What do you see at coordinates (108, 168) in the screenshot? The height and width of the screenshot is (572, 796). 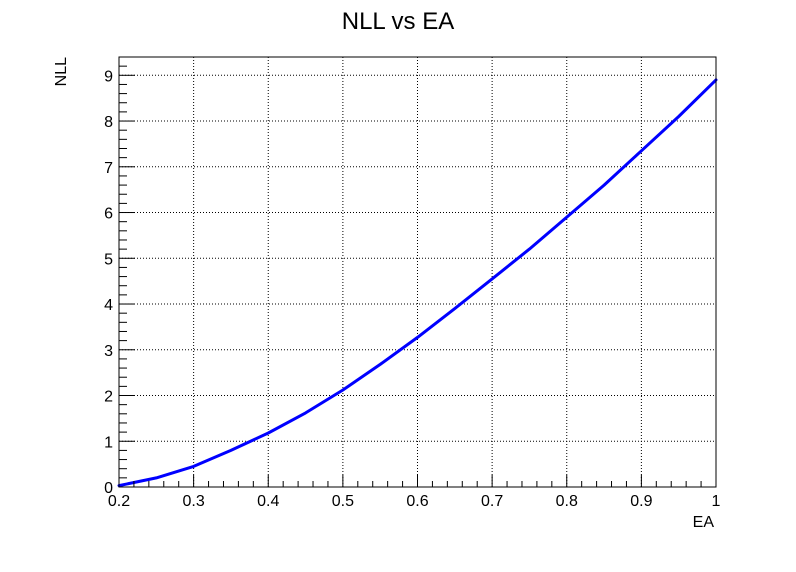 I see `y-tick-label: 7` at bounding box center [108, 168].